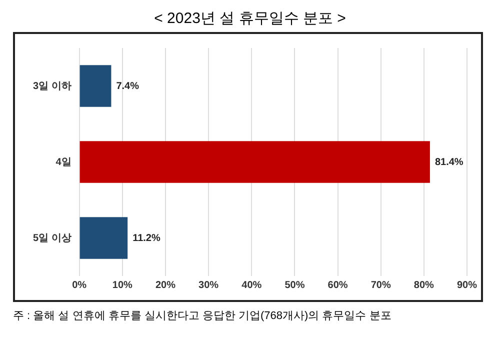 The image size is (500, 338). What do you see at coordinates (128, 86) in the screenshot?
I see `data-label: 7.4%` at bounding box center [128, 86].